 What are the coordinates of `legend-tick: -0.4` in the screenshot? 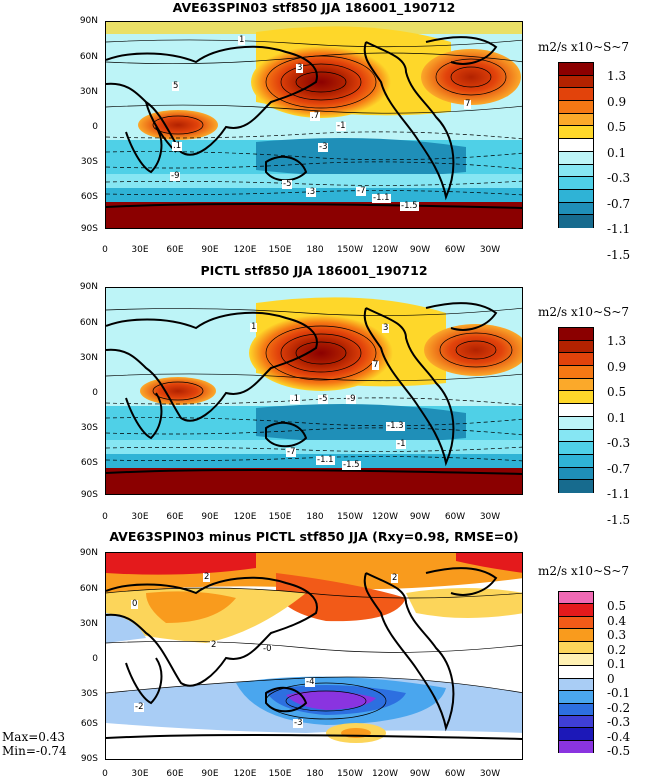 It's located at (619, 737).